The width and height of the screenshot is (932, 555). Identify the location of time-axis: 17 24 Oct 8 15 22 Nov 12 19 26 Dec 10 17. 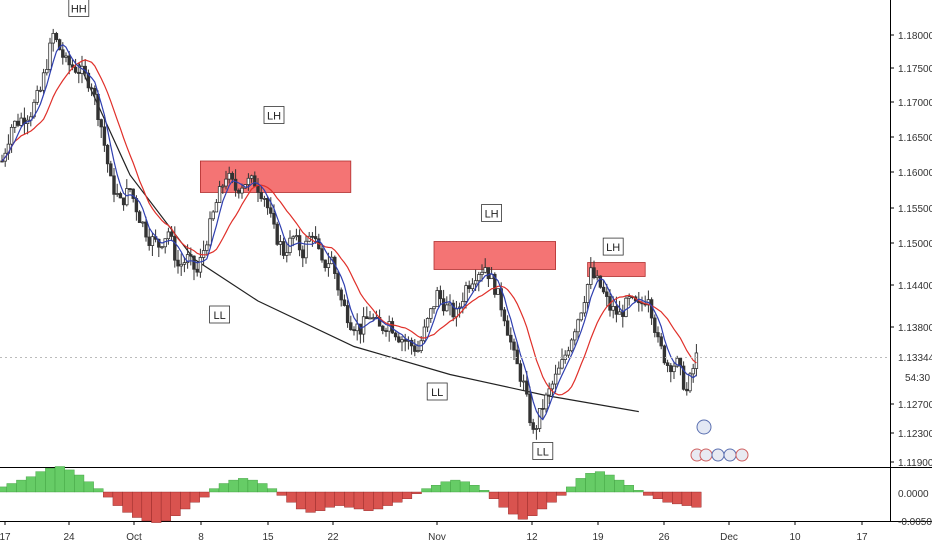
(434, 532).